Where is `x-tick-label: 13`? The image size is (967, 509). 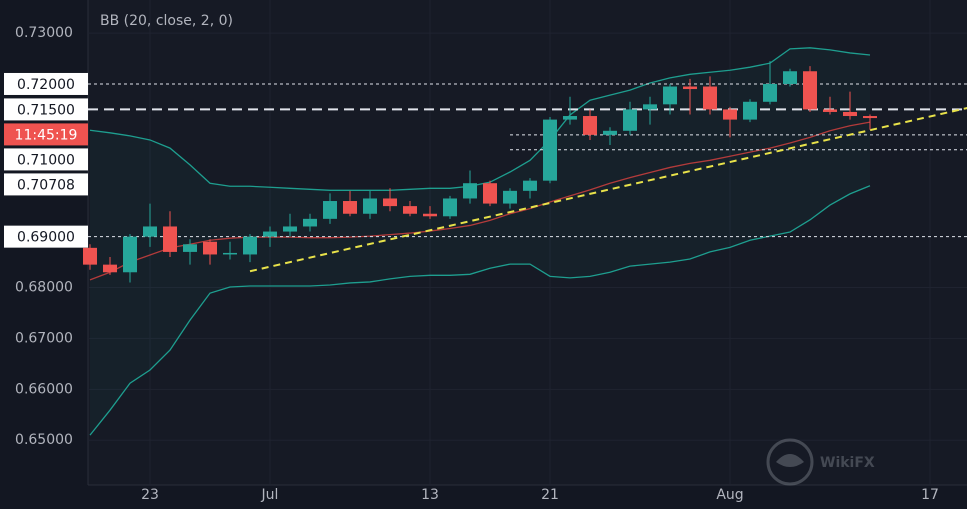
x-tick-label: 13 is located at coordinates (430, 495).